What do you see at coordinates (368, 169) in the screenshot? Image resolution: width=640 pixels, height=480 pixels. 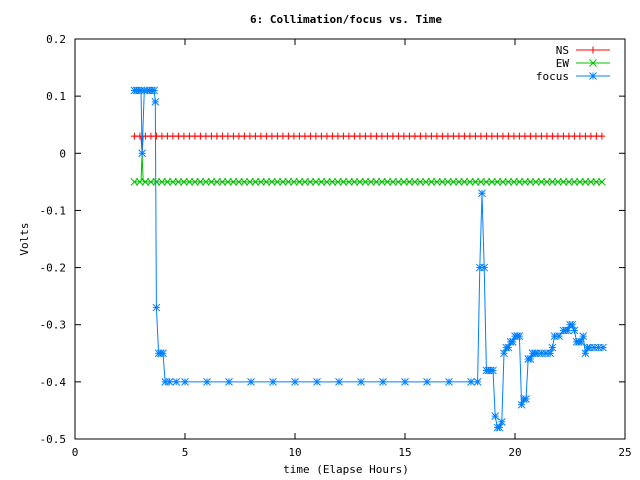 I see `series-ew` at bounding box center [368, 169].